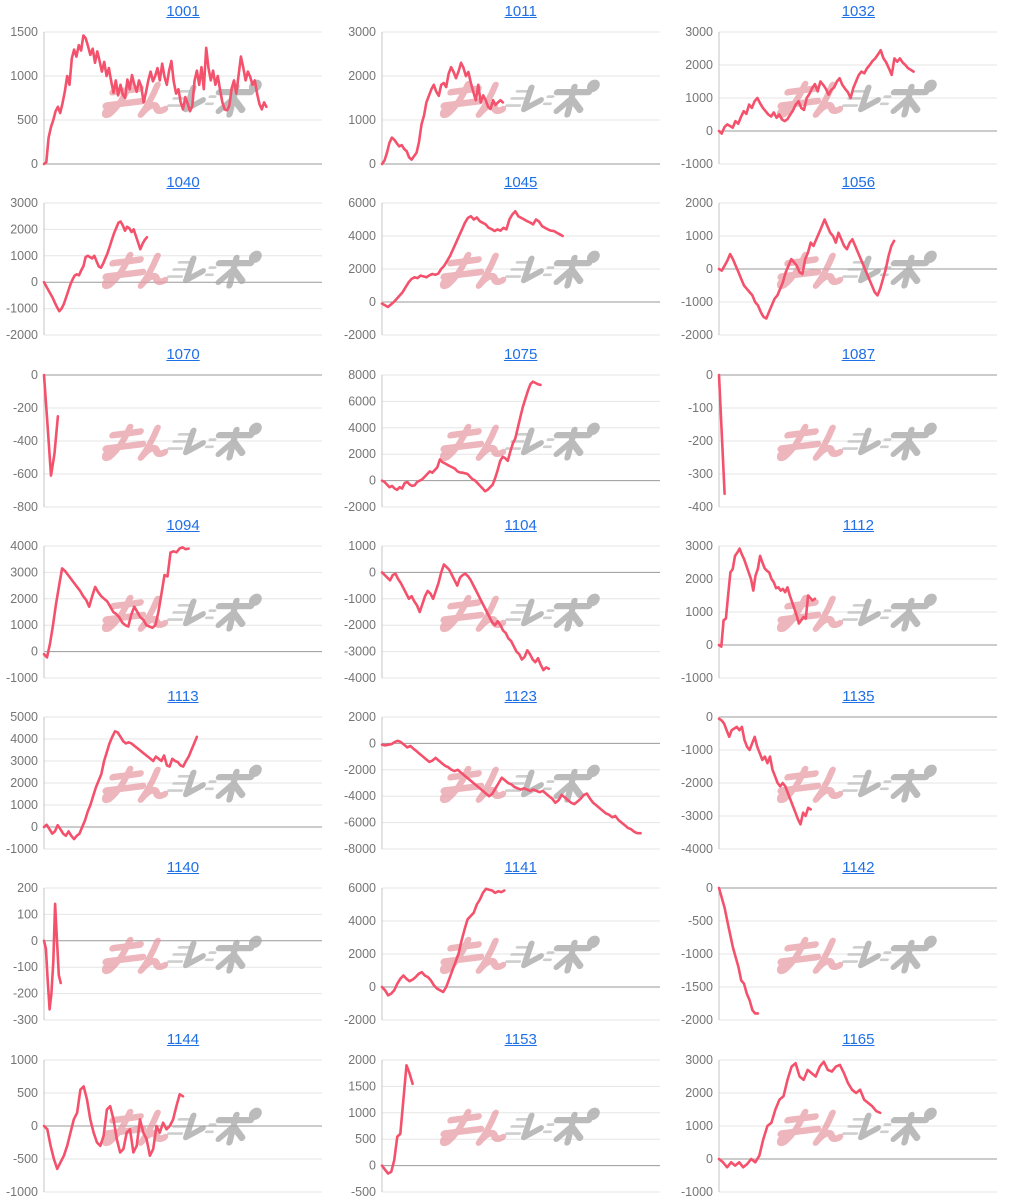  I want to click on chart-title-link: 1045, so click(521, 183).